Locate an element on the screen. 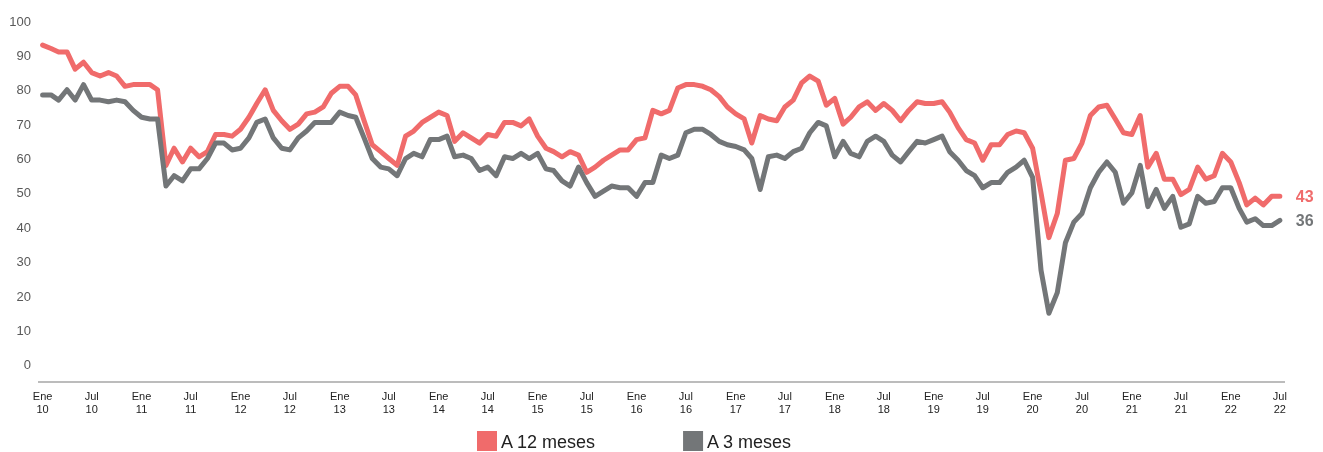 This screenshot has height=452, width=1323. x-tick-label: Jul 22 is located at coordinates (1279, 402).